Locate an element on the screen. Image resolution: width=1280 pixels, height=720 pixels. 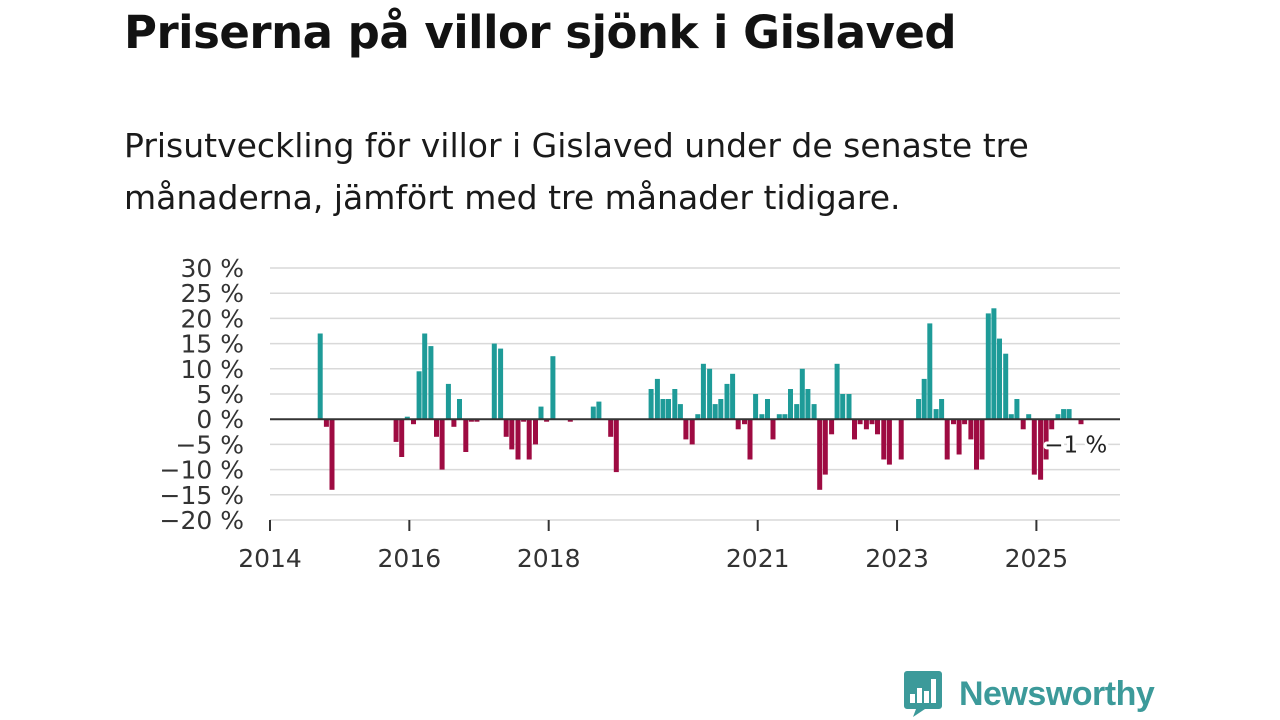
y-tick-label: 25 % is located at coordinates (212, 293).